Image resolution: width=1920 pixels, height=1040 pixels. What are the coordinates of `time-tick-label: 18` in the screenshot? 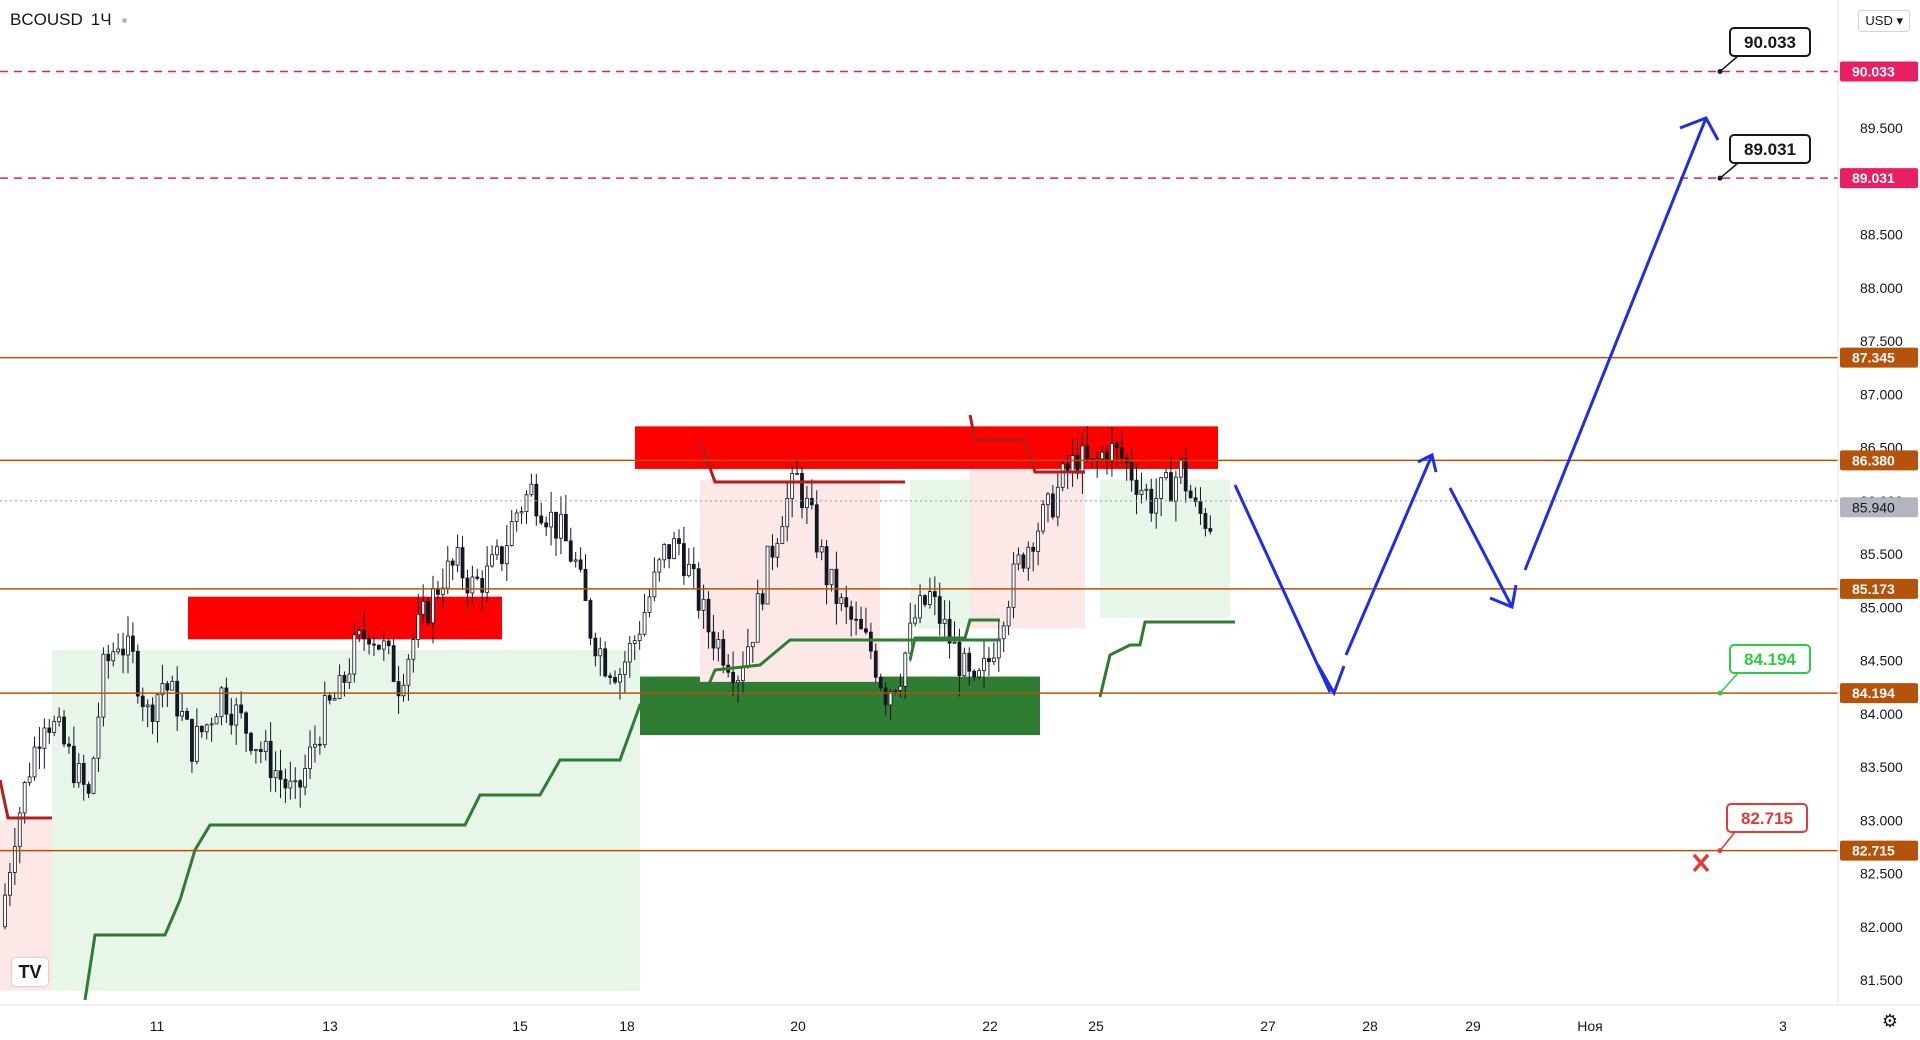 It's located at (627, 1026).